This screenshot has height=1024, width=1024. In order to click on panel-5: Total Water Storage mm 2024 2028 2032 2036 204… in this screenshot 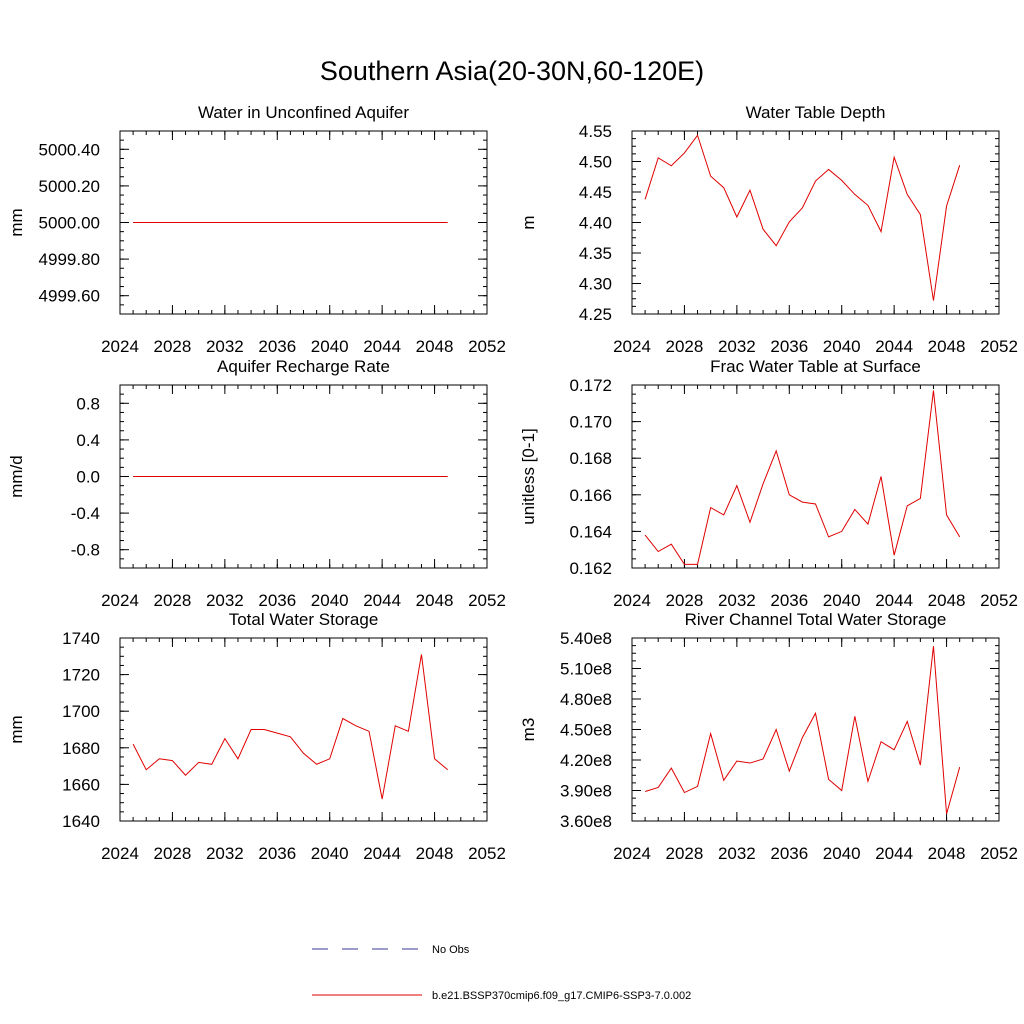, I will do `click(256, 736)`.